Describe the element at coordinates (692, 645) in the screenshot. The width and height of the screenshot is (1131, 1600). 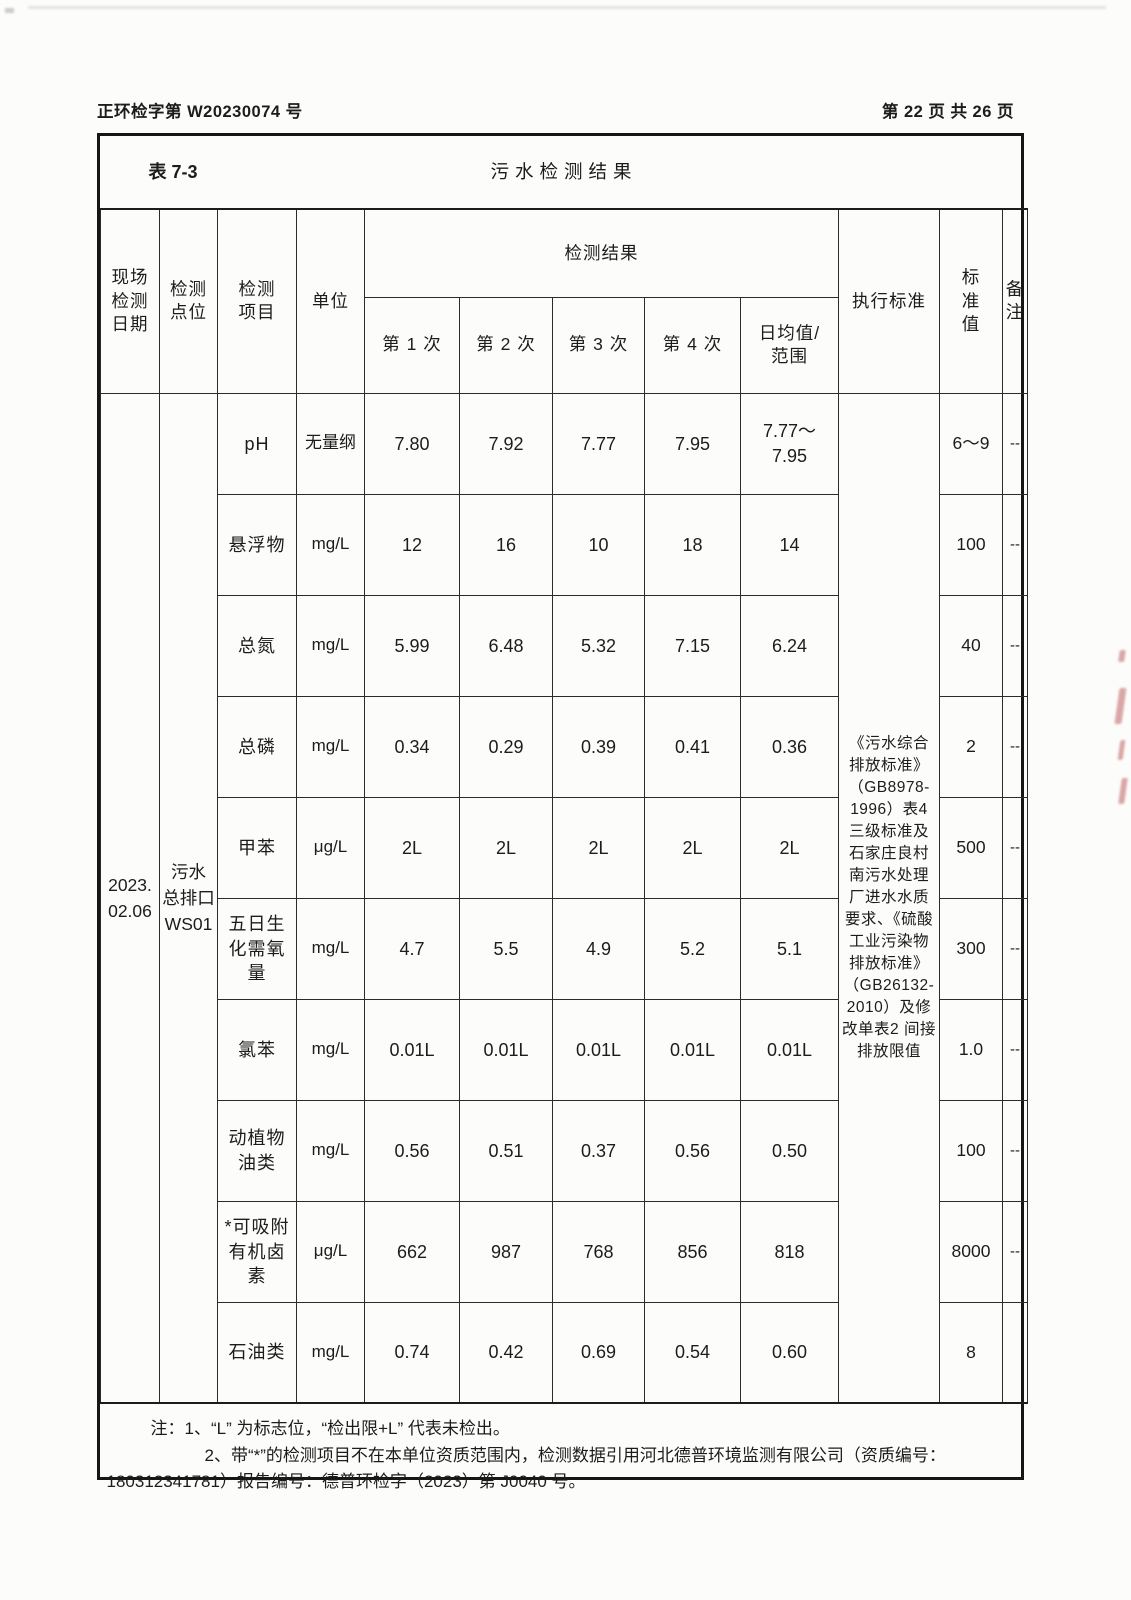
I see `result4-cell: 7.15` at that location.